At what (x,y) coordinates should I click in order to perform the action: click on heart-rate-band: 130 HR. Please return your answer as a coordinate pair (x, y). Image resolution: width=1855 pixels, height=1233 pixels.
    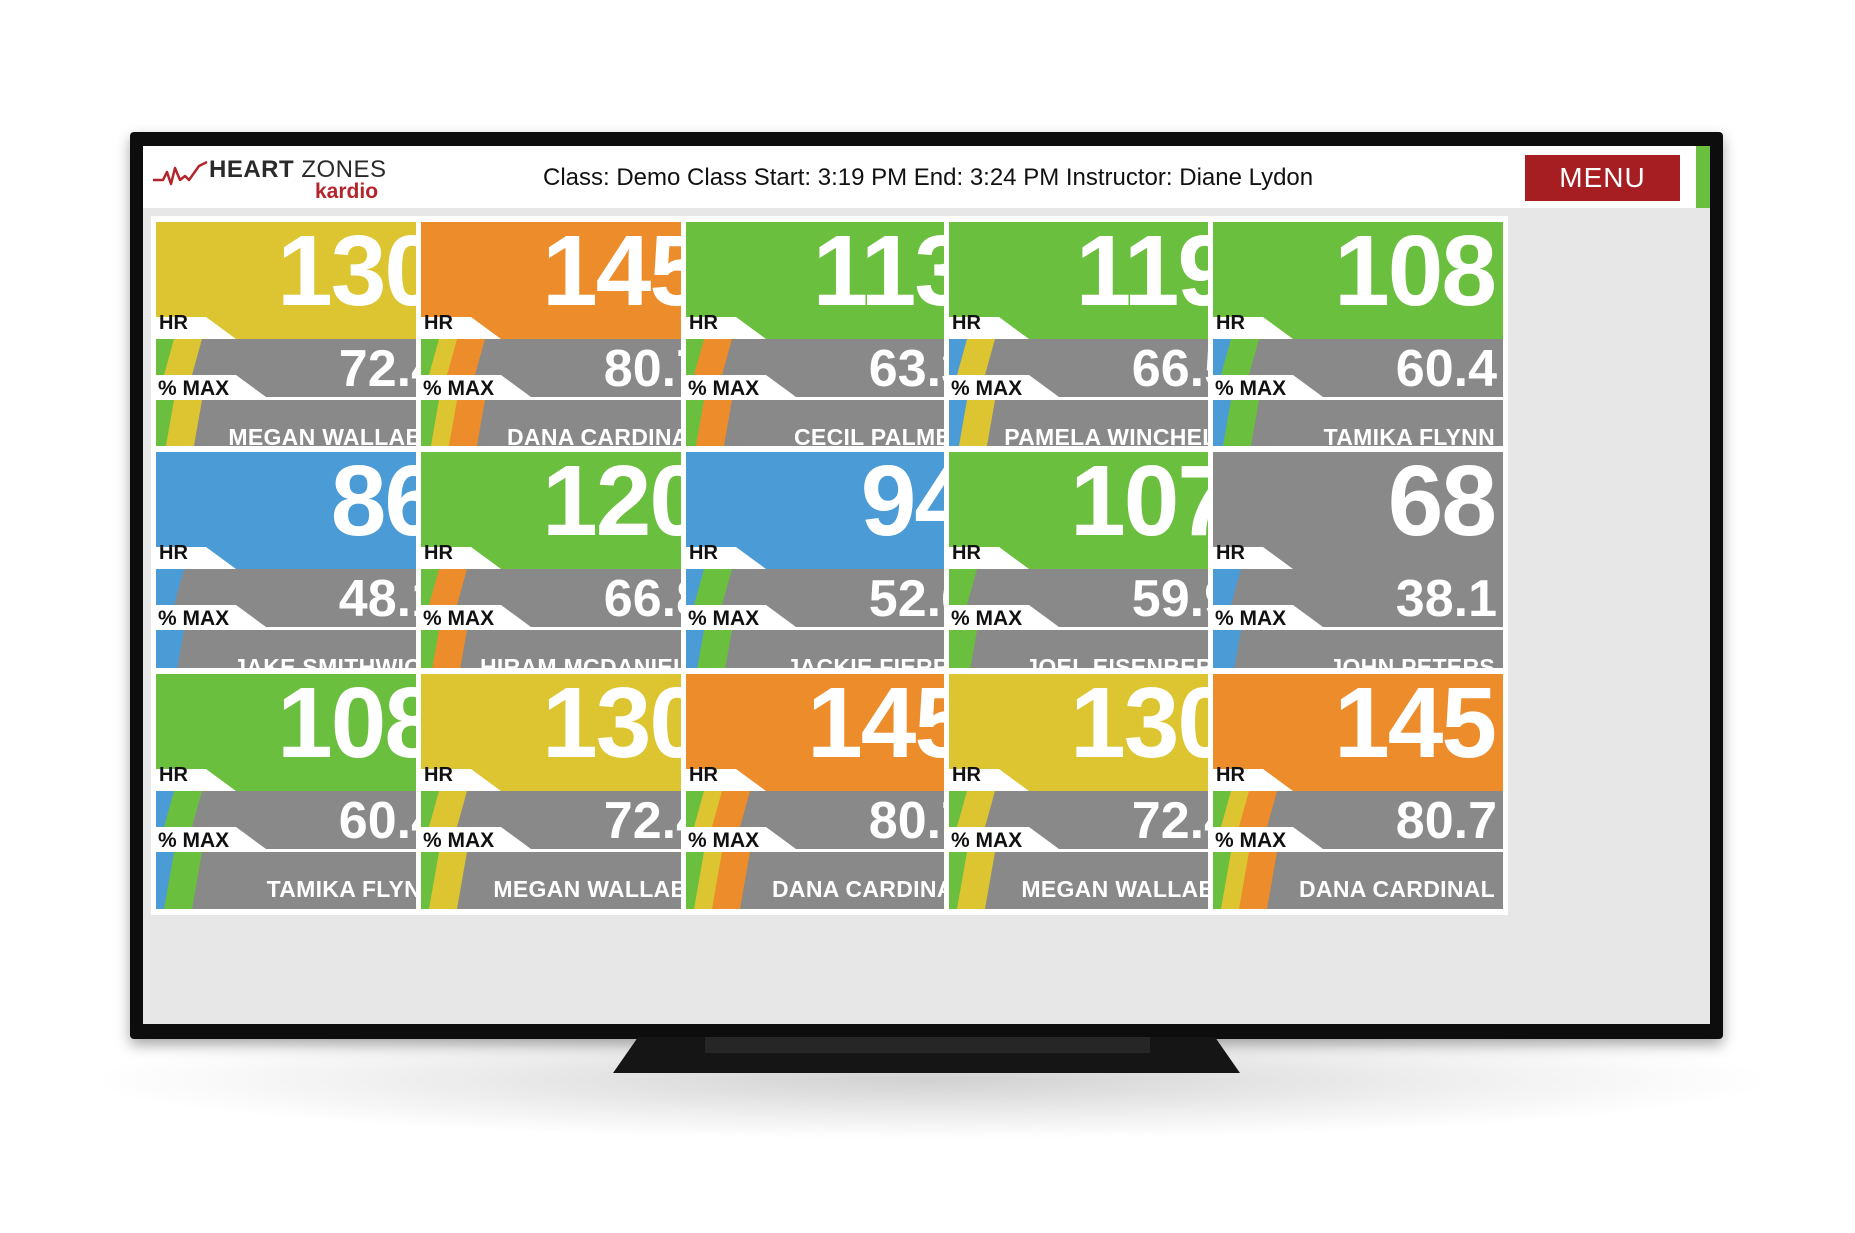
    Looking at the image, I should click on (301, 277).